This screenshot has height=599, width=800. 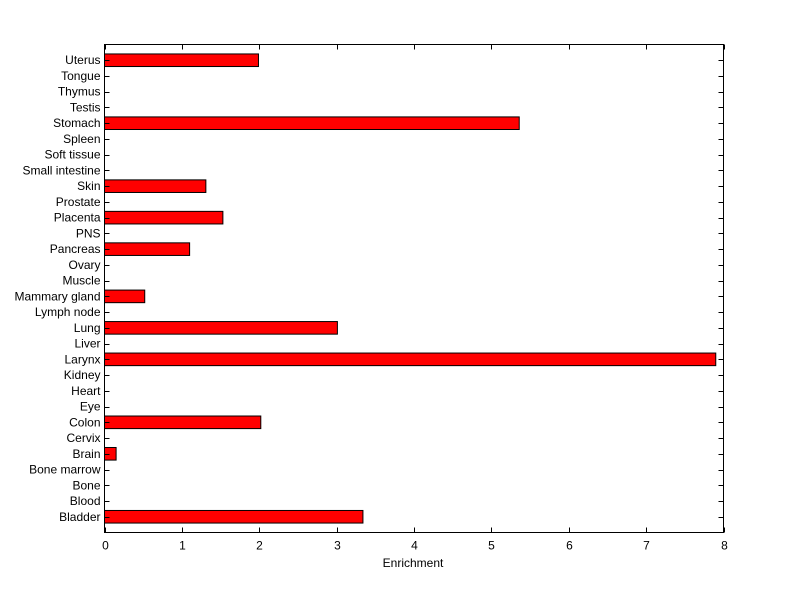 What do you see at coordinates (85, 501) in the screenshot?
I see `y-tick-label: Blood` at bounding box center [85, 501].